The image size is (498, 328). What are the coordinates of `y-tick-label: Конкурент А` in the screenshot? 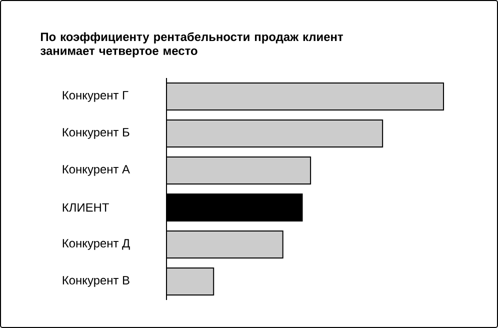 It's located at (96, 170).